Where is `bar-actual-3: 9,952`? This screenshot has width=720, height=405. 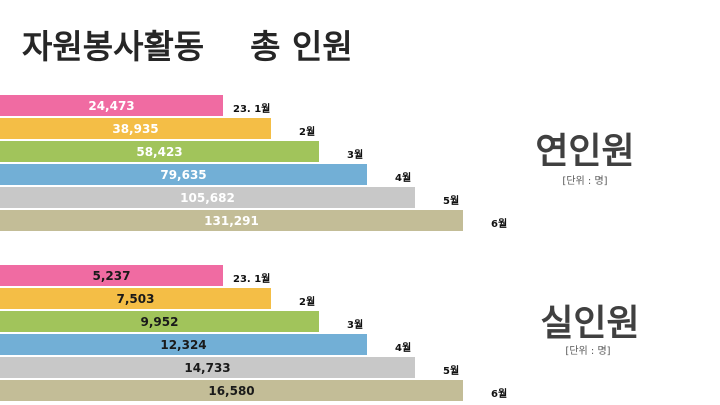
bar-actual-3: 9,952 is located at coordinates (159, 321).